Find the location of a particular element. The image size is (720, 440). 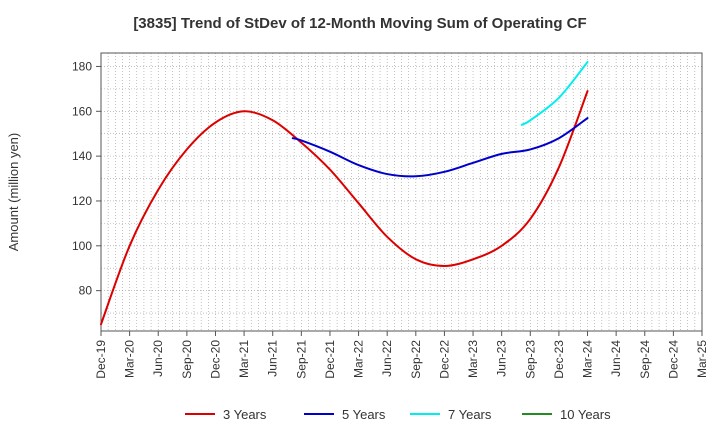

y-tick-label: 140 is located at coordinates (82, 156).